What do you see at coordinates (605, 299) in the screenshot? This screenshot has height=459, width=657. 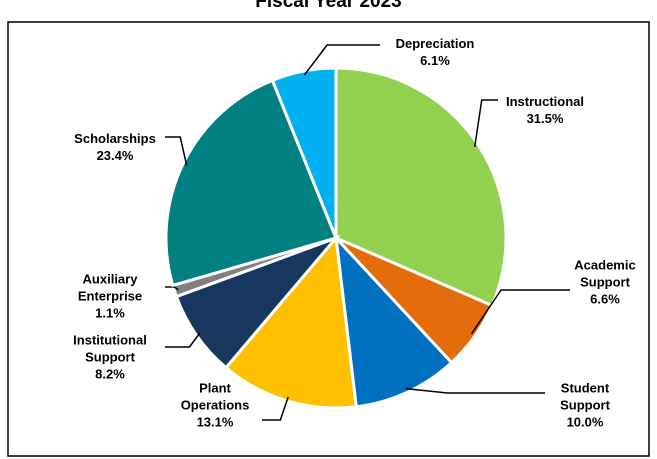 I see `value-label: 6.6%` at bounding box center [605, 299].